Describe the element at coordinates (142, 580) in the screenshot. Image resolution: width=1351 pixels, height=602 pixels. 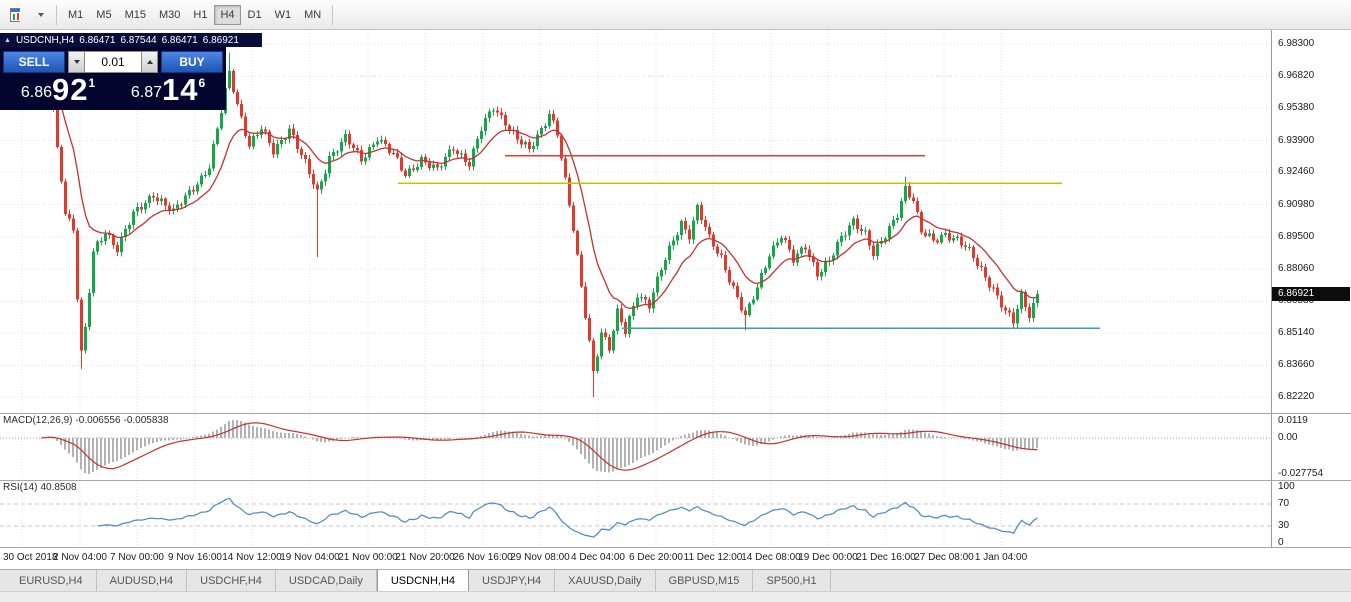
I see `chart-tab: AUDUSD,H4` at that location.